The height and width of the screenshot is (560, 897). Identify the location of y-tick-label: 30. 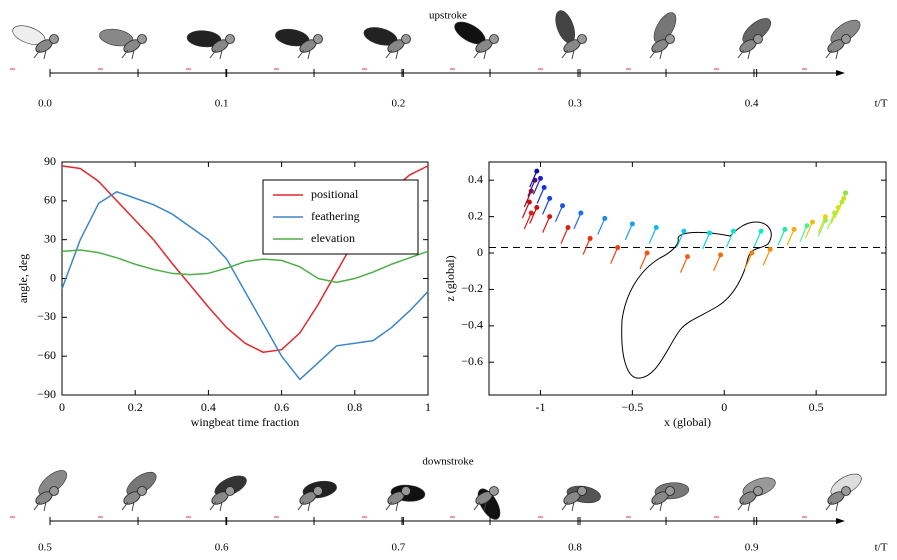
(50, 238).